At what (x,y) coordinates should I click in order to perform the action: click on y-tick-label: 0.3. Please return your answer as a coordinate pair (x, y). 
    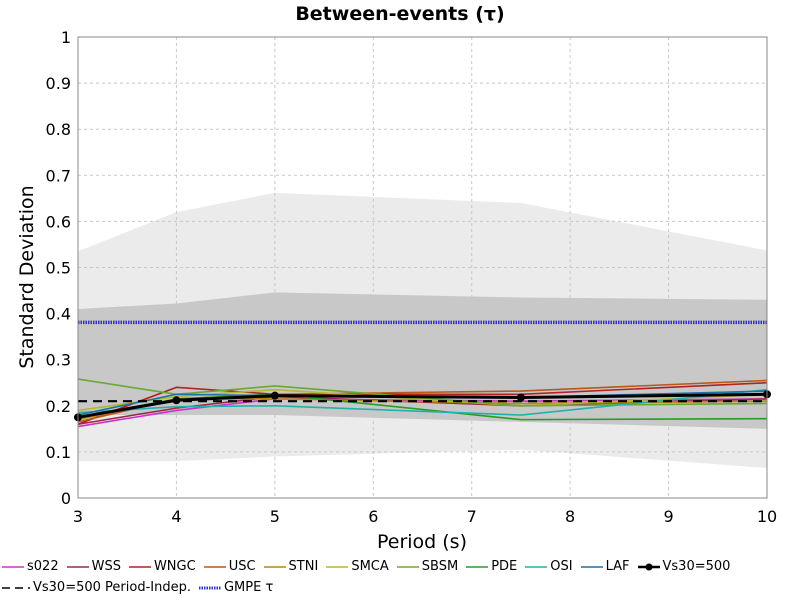
    Looking at the image, I should click on (58, 360).